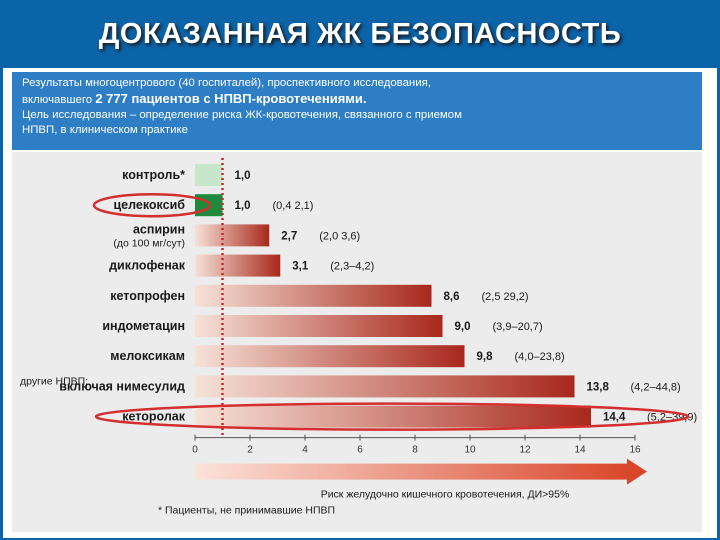 This screenshot has height=540, width=720. What do you see at coordinates (195, 450) in the screenshot?
I see `x-tick-label-0: 0` at bounding box center [195, 450].